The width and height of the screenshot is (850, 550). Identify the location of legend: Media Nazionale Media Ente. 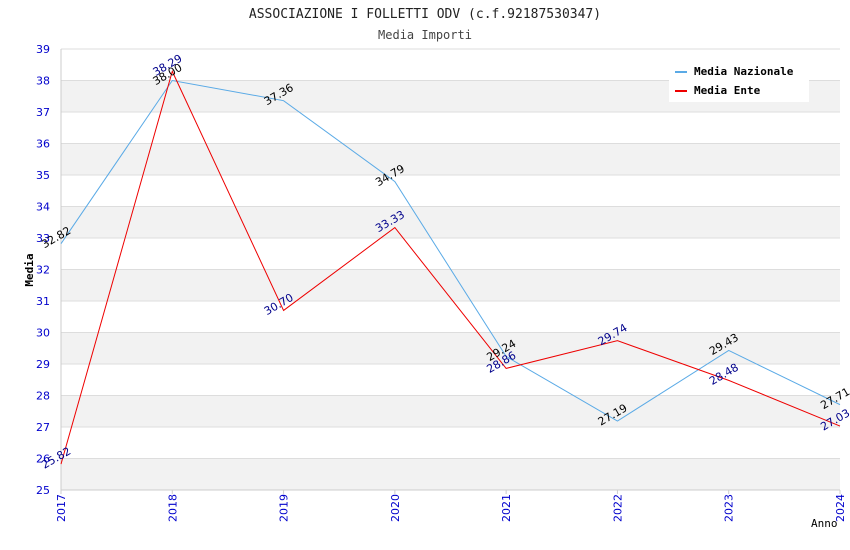
(739, 81).